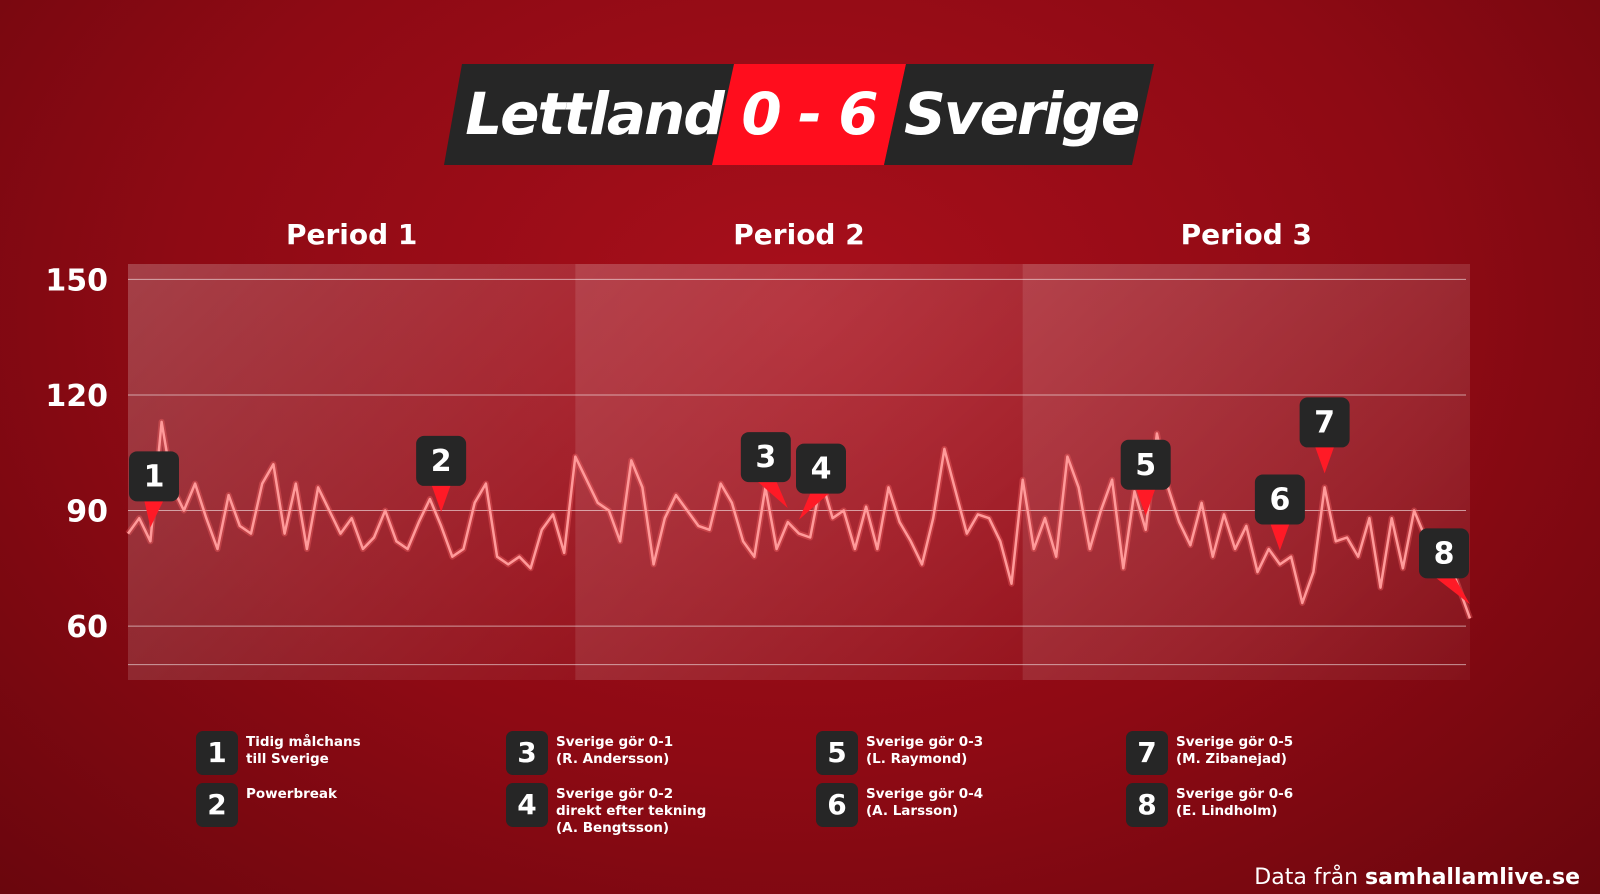 The image size is (1600, 894). I want to click on legend-text: Sverige gör 0-5 (M. Zibanejad), so click(1235, 750).